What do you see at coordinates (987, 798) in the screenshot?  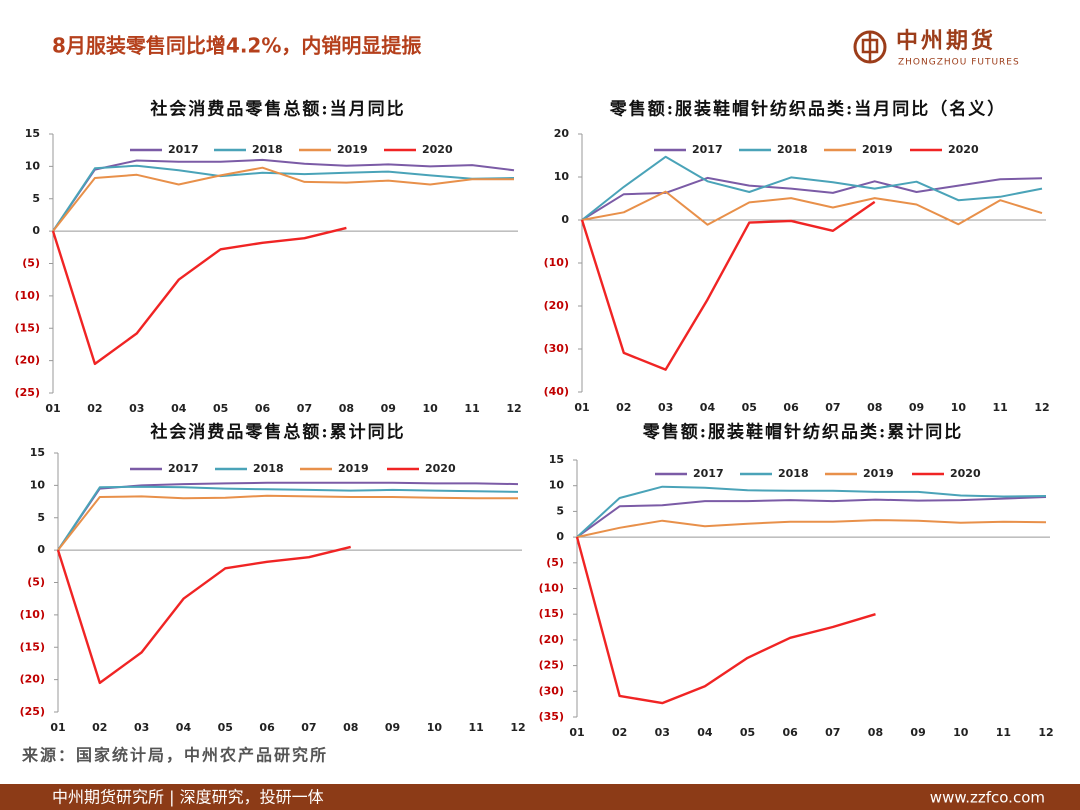 I see `footer-right: www.zzfco.com` at bounding box center [987, 798].